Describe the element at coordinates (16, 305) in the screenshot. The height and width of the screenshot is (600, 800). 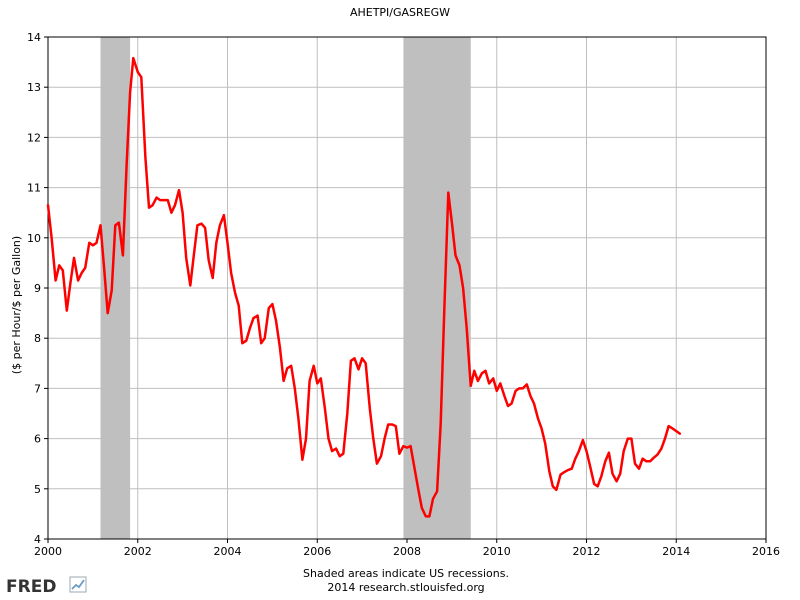
I see `y-axis-label: ($ per Hour/$ per Gallon)` at that location.